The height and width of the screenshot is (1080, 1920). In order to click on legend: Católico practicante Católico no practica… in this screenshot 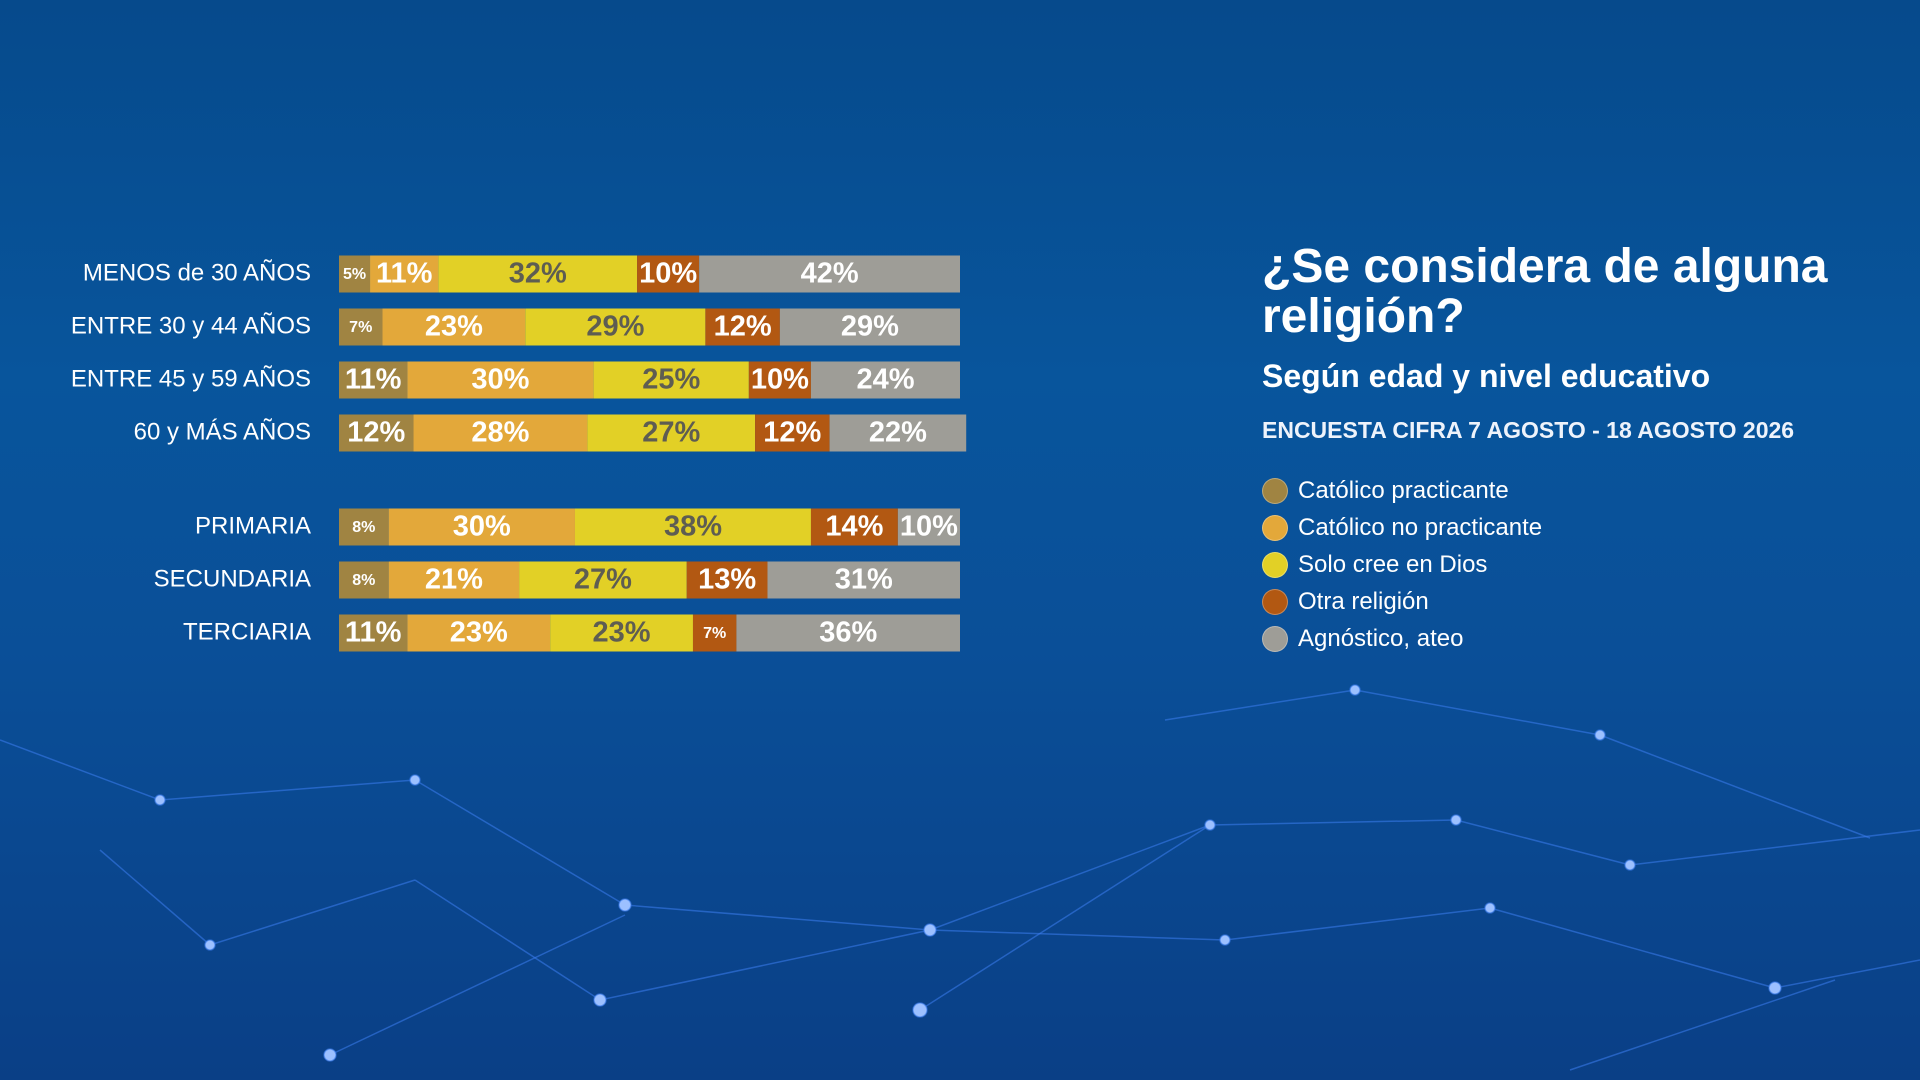, I will do `click(1572, 564)`.